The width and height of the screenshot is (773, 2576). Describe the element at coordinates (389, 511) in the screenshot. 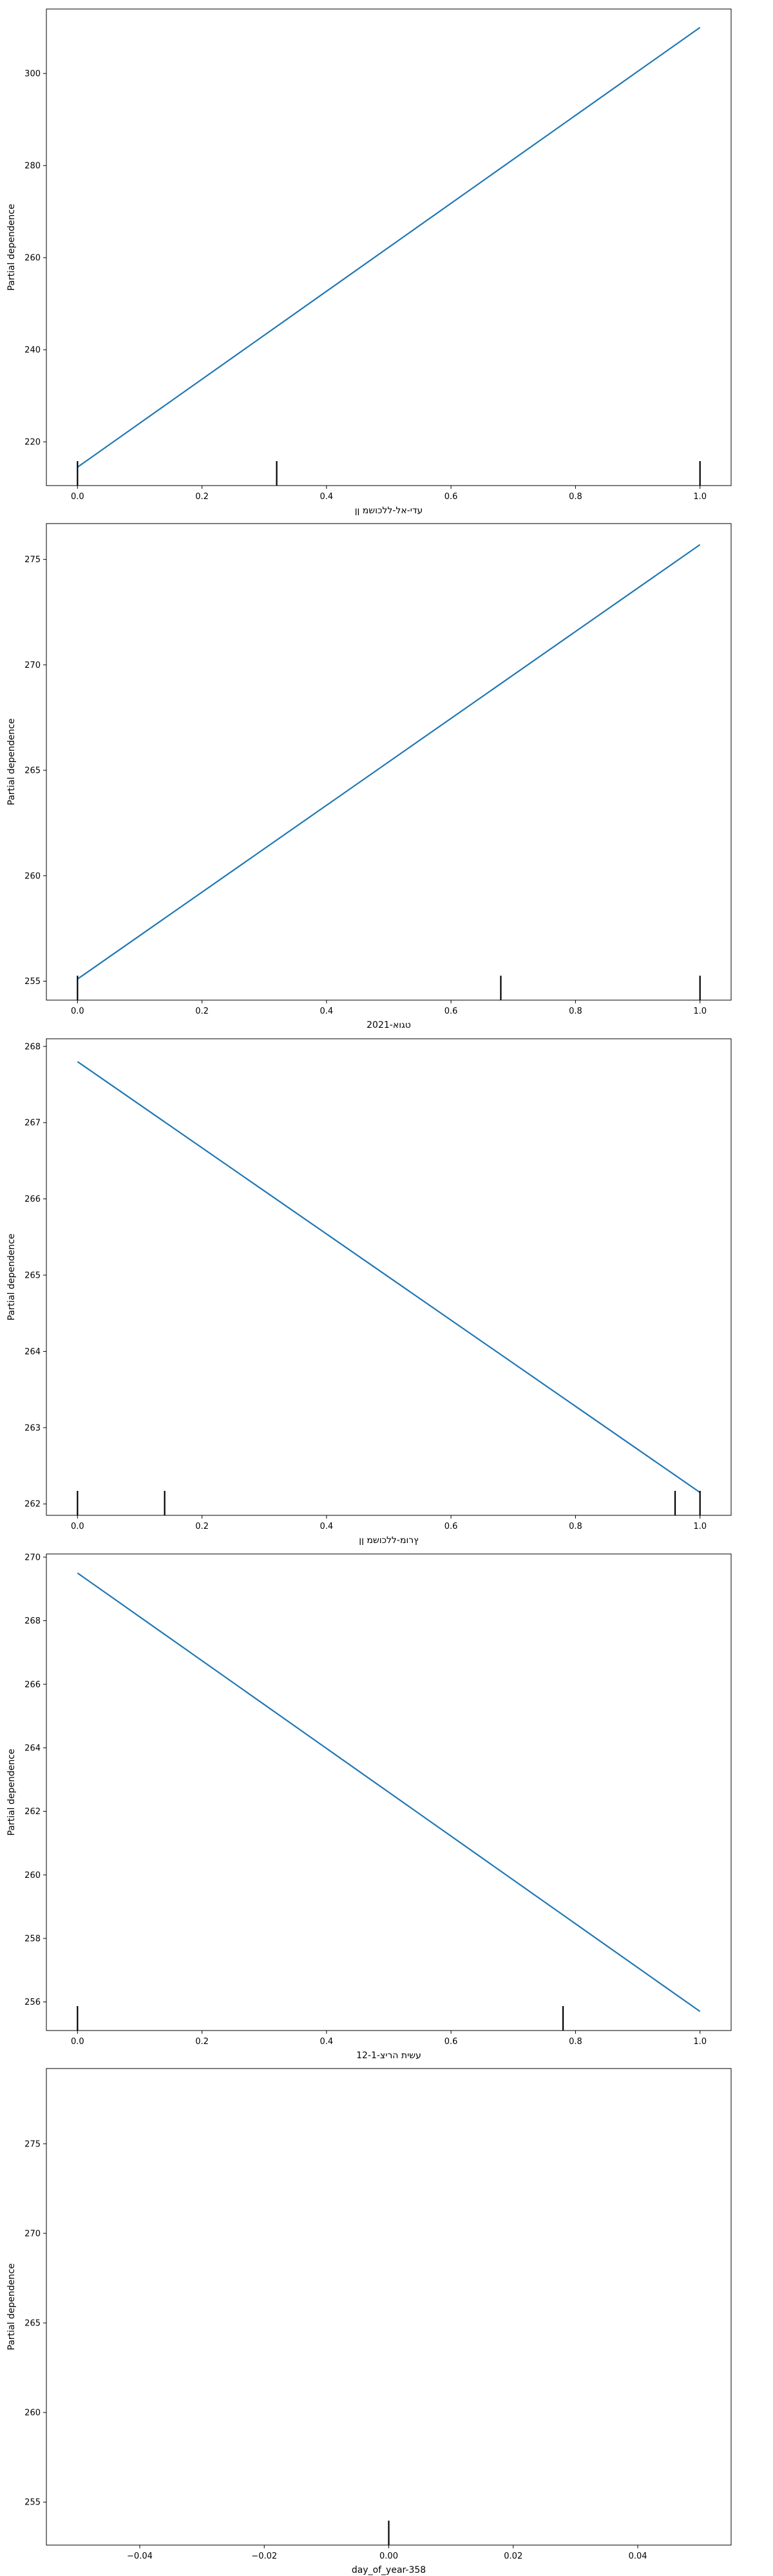

I see `x-axis-label: עדי-אל-ללכושמ ןן` at that location.